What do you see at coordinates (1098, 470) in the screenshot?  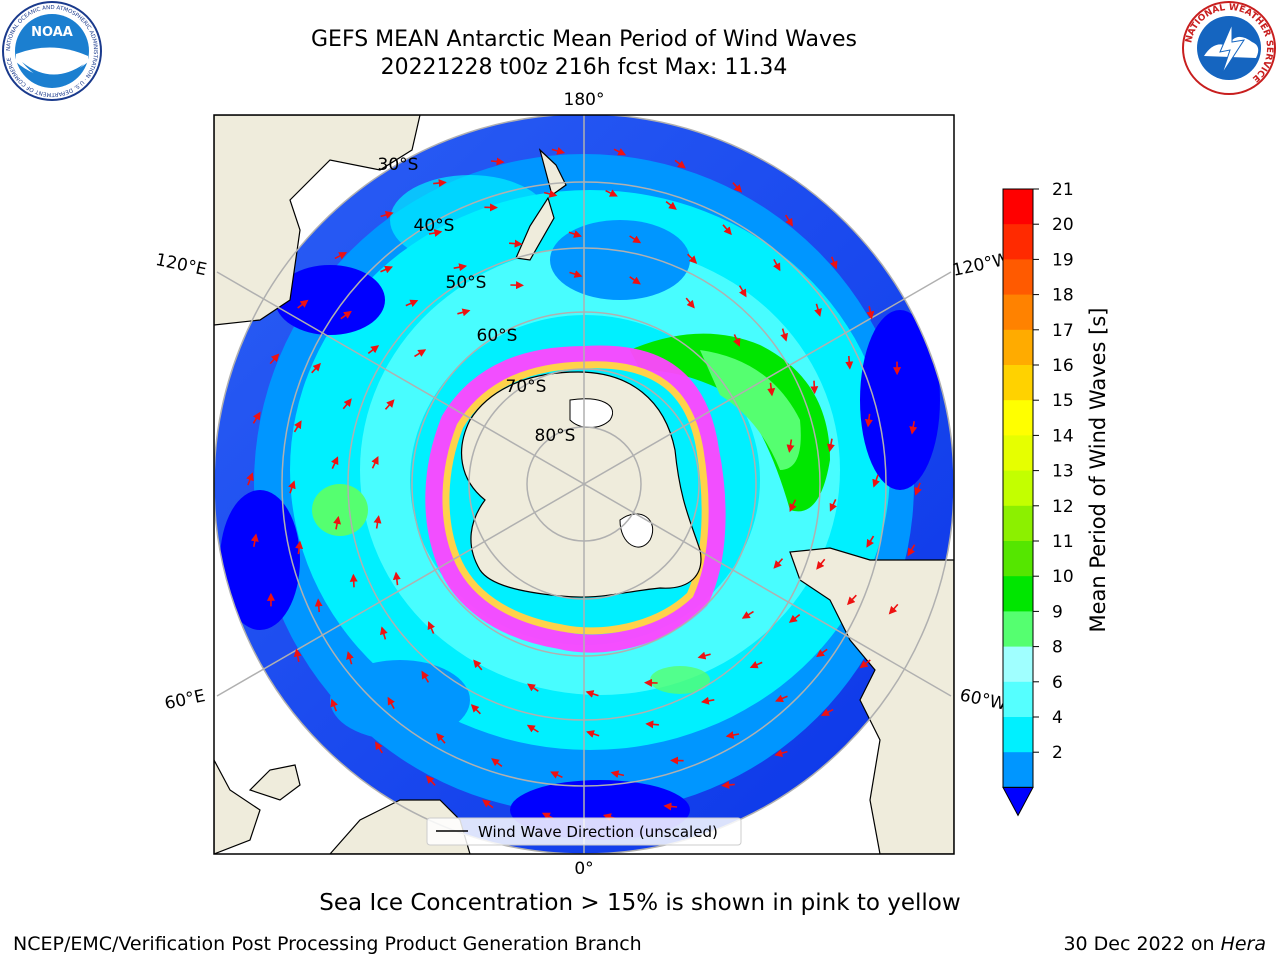 I see `colorbar-label: Mean Period of Wind Waves [s]` at bounding box center [1098, 470].